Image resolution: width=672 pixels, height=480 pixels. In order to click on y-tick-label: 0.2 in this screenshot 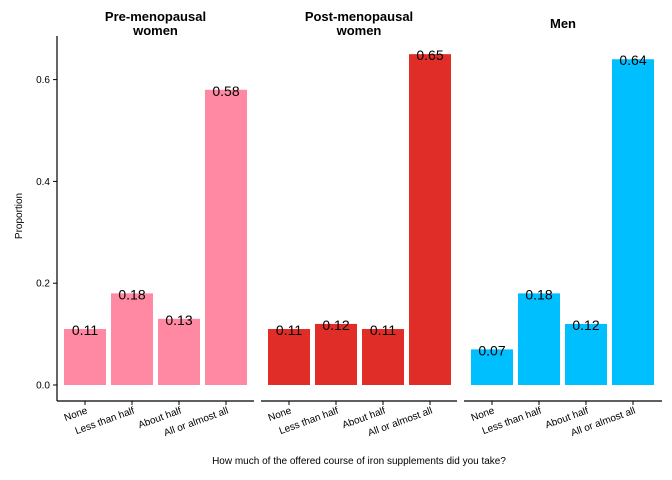, I will do `click(43, 284)`.